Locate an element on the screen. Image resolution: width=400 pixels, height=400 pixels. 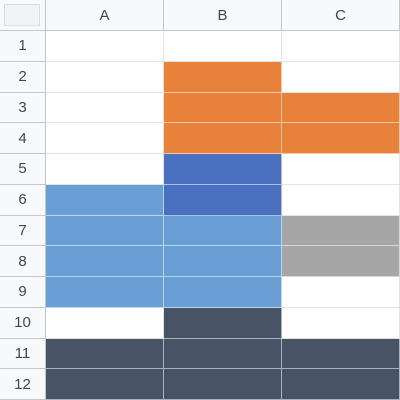
cell-a9 is located at coordinates (105, 292).